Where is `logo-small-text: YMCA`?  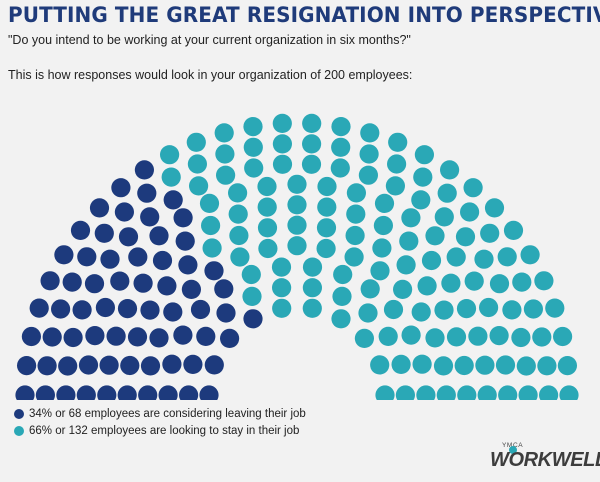
logo-small-text: YMCA is located at coordinates (512, 445).